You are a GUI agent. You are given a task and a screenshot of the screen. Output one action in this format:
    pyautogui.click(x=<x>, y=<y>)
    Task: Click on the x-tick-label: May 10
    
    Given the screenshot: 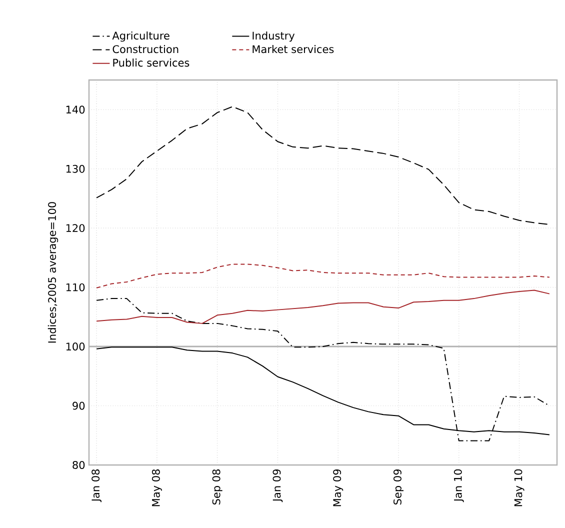 What is the action you would take?
    pyautogui.click(x=519, y=487)
    